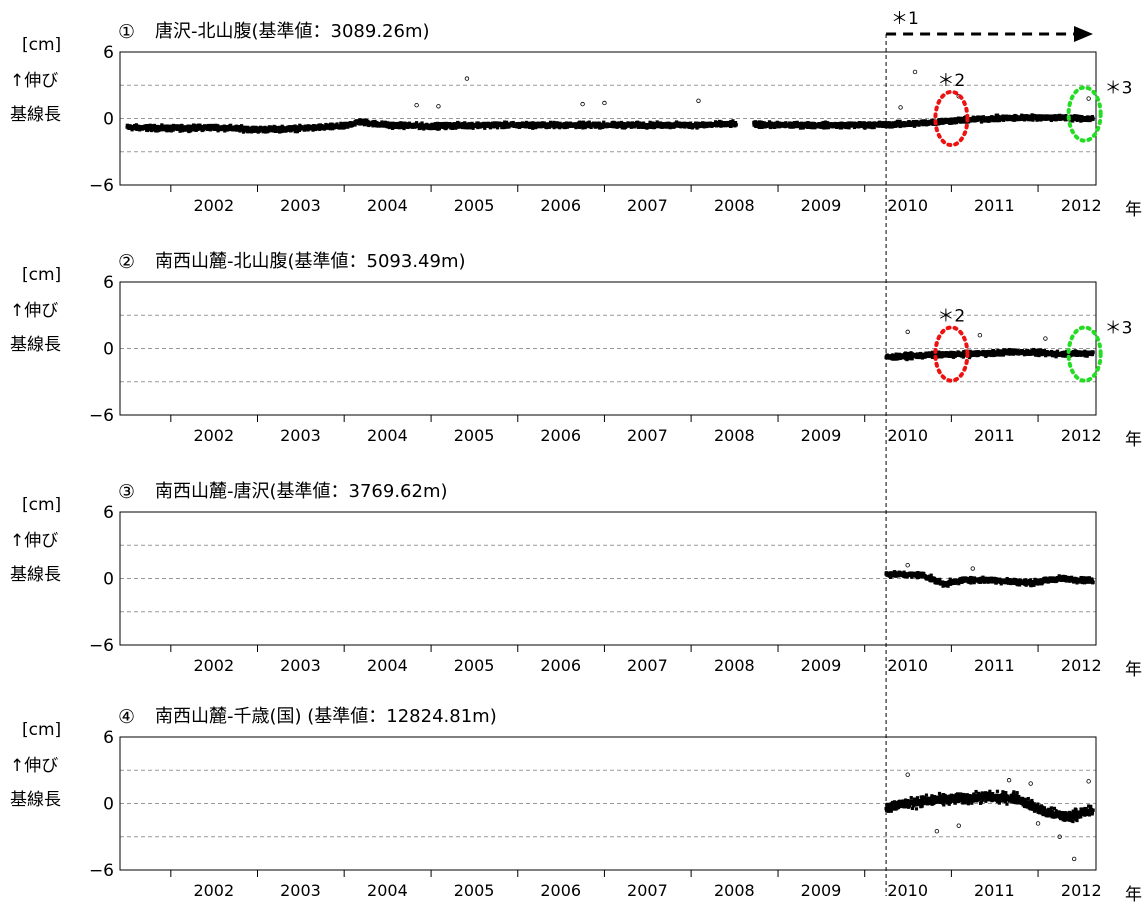 The height and width of the screenshot is (903, 1148). I want to click on annotation-label: ＊2, so click(951, 81).